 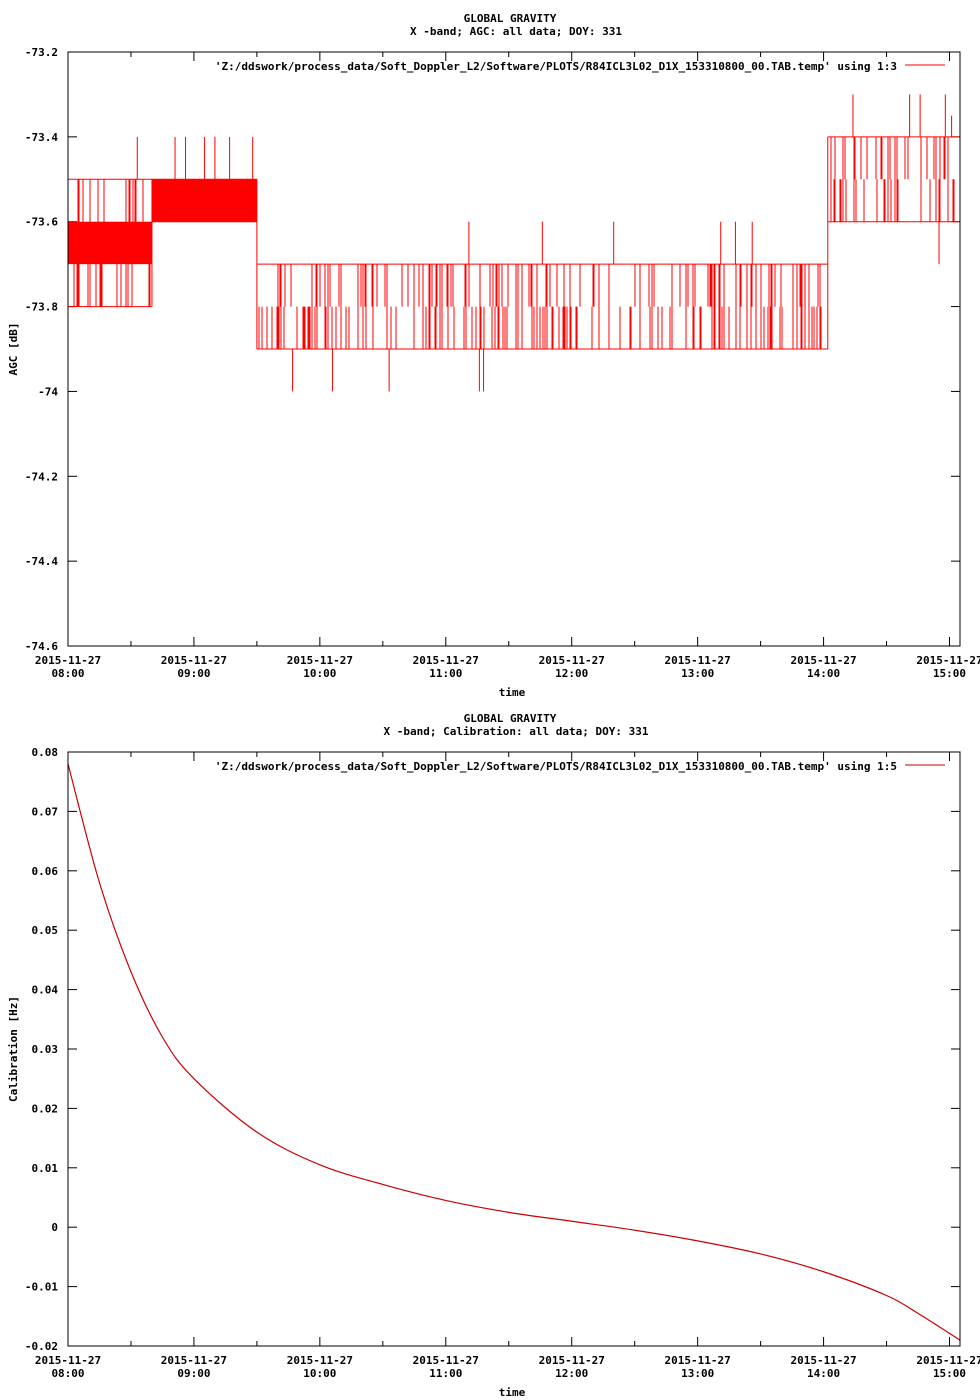 What do you see at coordinates (41, 52) in the screenshot?
I see `y-tick-label: -73.2` at bounding box center [41, 52].